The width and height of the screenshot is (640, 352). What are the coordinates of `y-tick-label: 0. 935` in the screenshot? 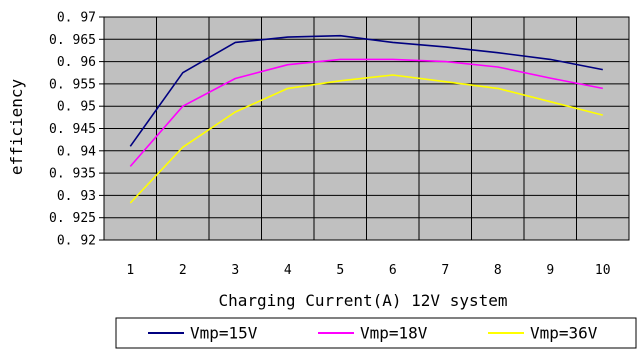 It's located at (72, 174).